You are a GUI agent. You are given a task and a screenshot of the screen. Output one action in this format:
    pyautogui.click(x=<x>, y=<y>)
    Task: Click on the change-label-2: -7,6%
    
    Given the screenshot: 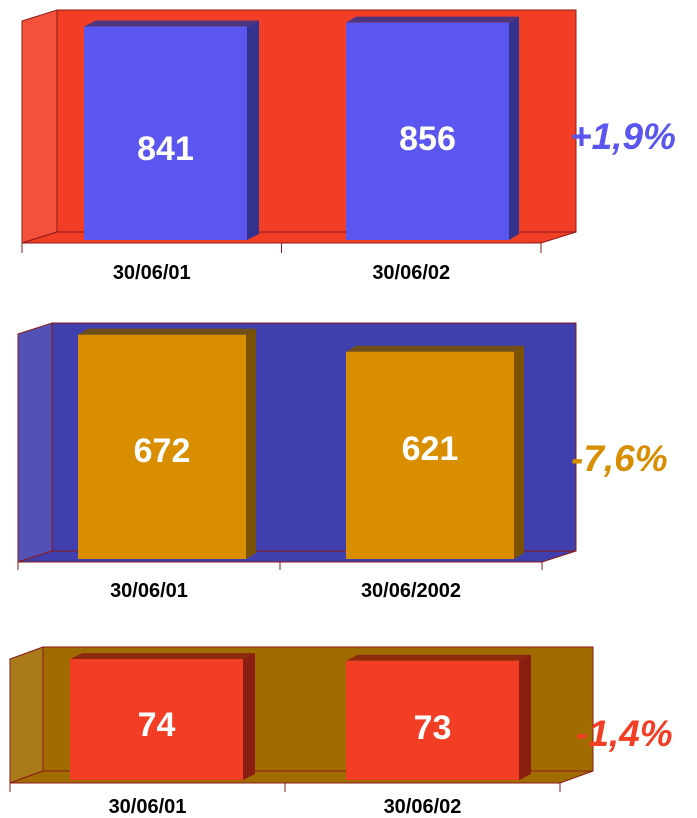 What is the action you would take?
    pyautogui.click(x=619, y=458)
    